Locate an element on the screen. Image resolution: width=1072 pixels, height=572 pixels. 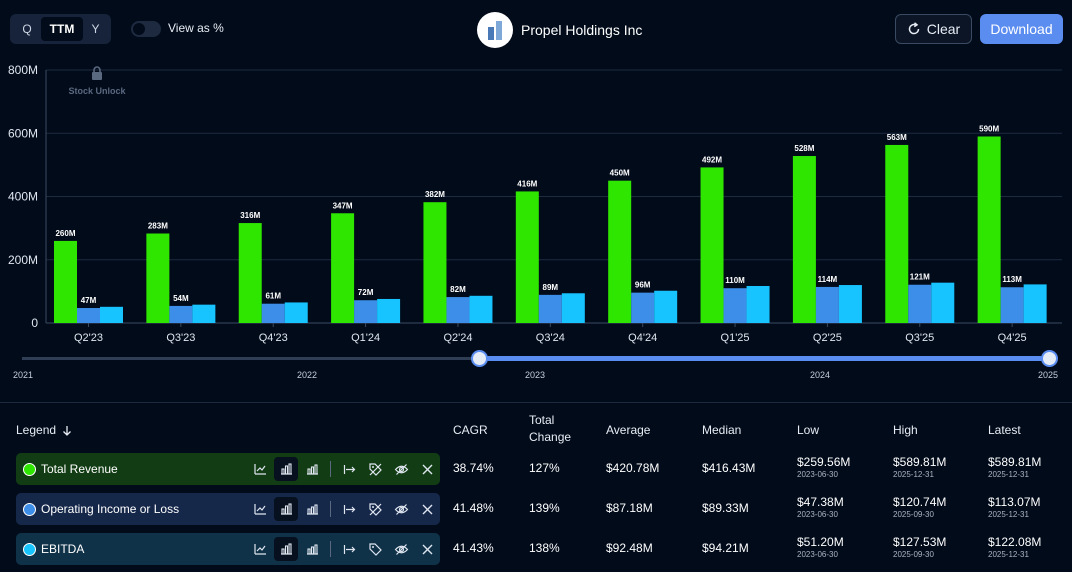
data-label: 450M is located at coordinates (620, 173).